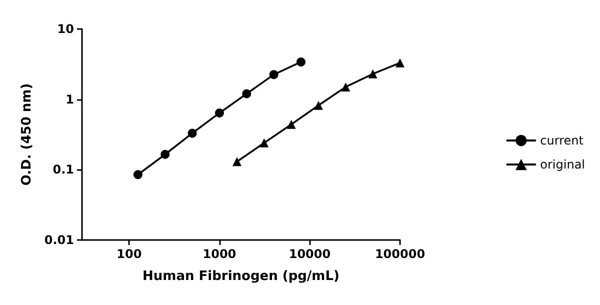 The image size is (600, 305). I want to click on x-axis-title: Human Fibrinogen (pg/mL), so click(241, 276).